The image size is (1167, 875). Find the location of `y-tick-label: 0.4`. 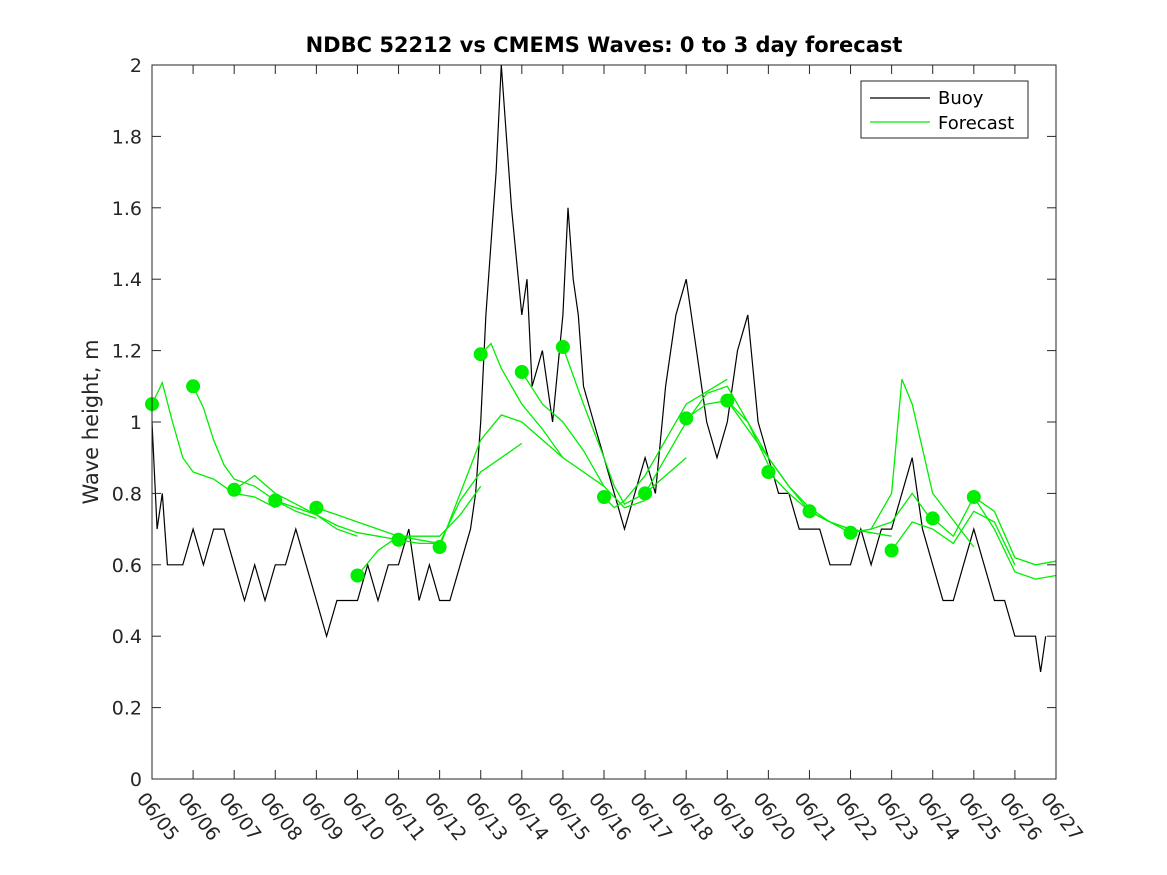

y-tick-label: 0.4 is located at coordinates (127, 637).